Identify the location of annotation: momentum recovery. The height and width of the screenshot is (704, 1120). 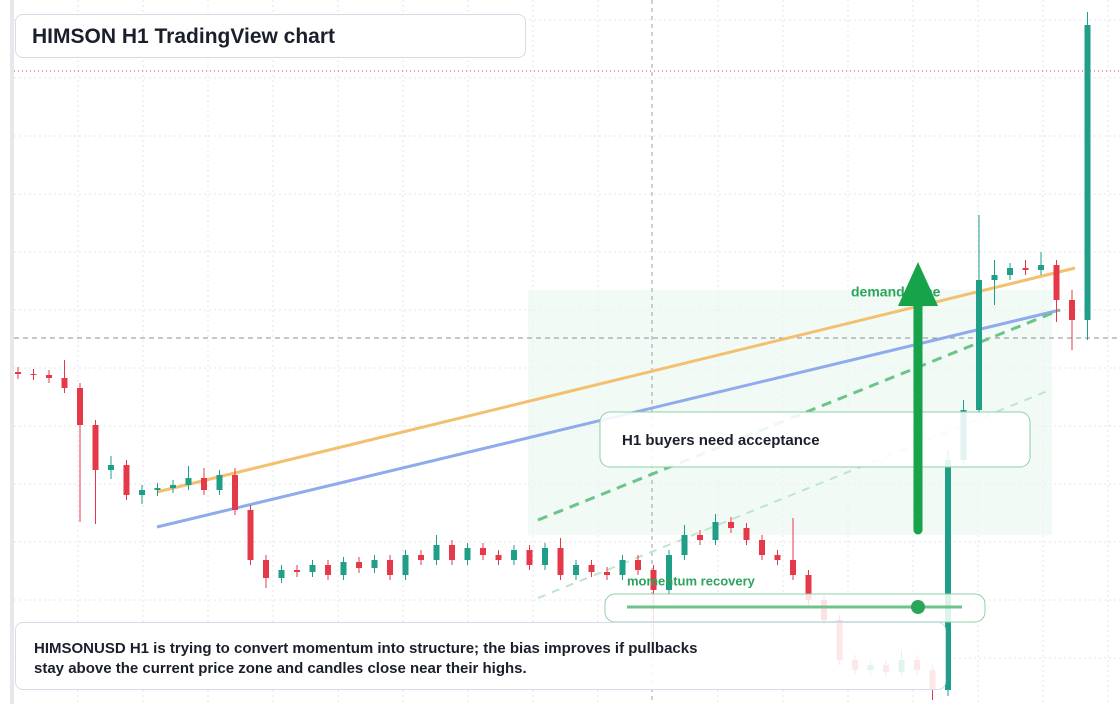
(691, 580).